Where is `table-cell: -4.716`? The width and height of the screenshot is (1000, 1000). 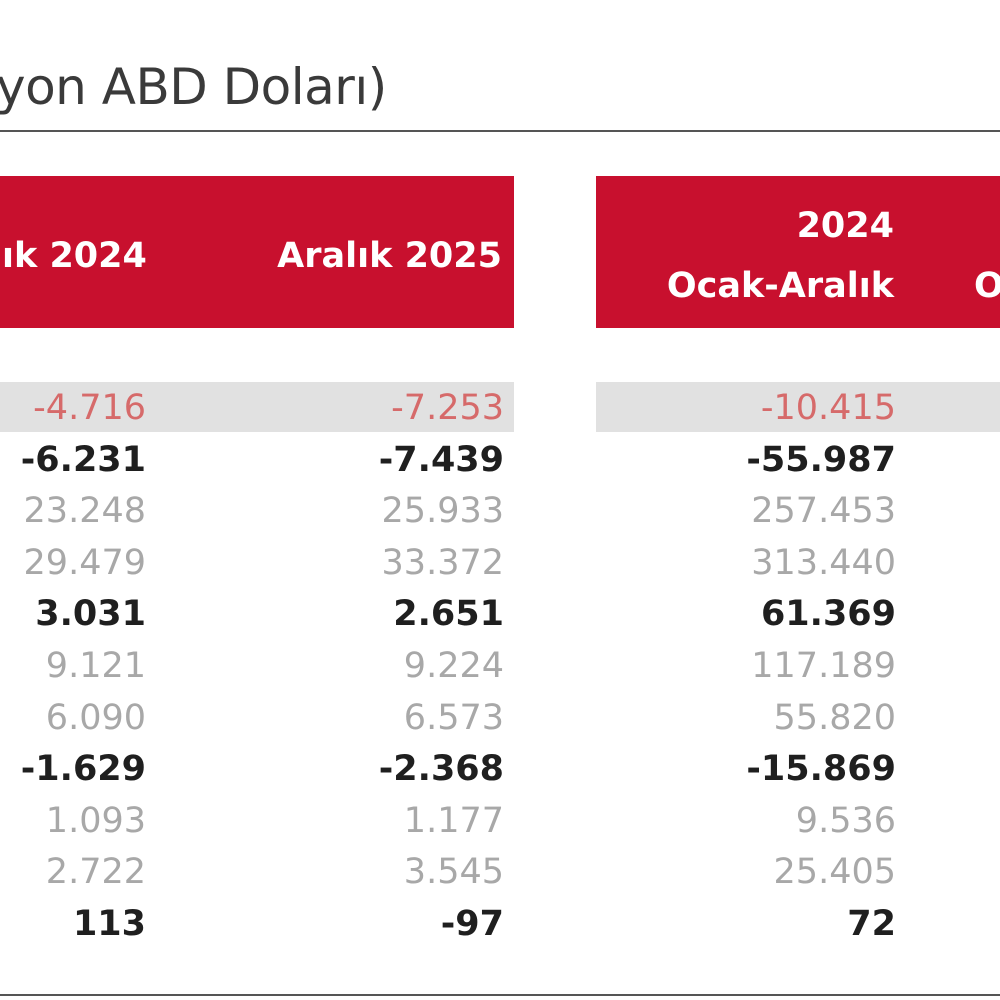
table-cell: -4.716 is located at coordinates (89, 408).